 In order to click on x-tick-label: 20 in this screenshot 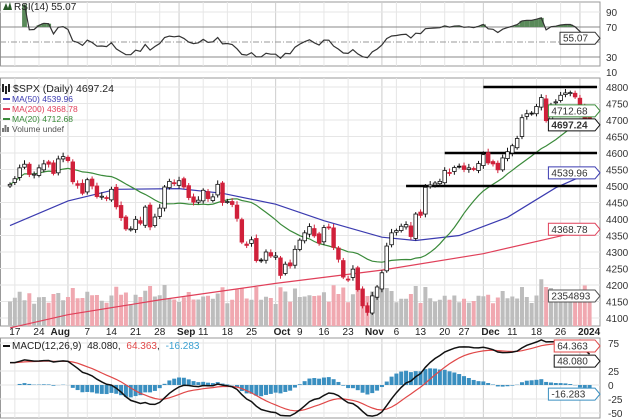, I will do `click(445, 332)`.